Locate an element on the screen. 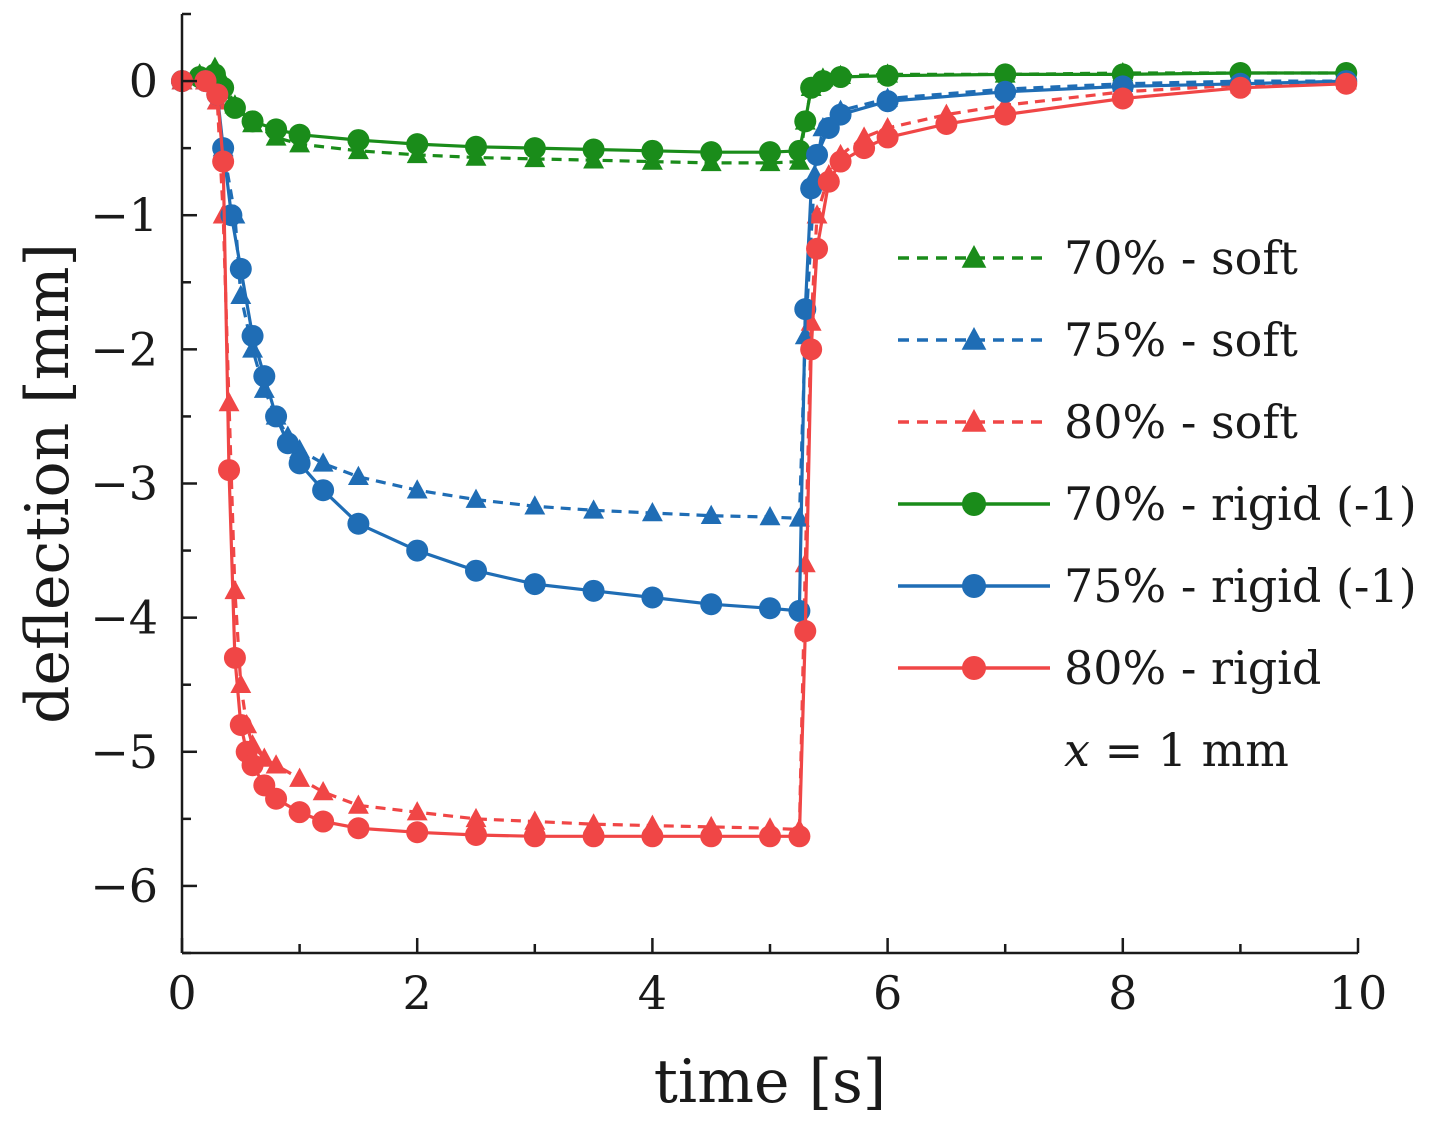 This screenshot has height=1139, width=1449. legend-label: 70% - rigid (-1) is located at coordinates (1240, 504).